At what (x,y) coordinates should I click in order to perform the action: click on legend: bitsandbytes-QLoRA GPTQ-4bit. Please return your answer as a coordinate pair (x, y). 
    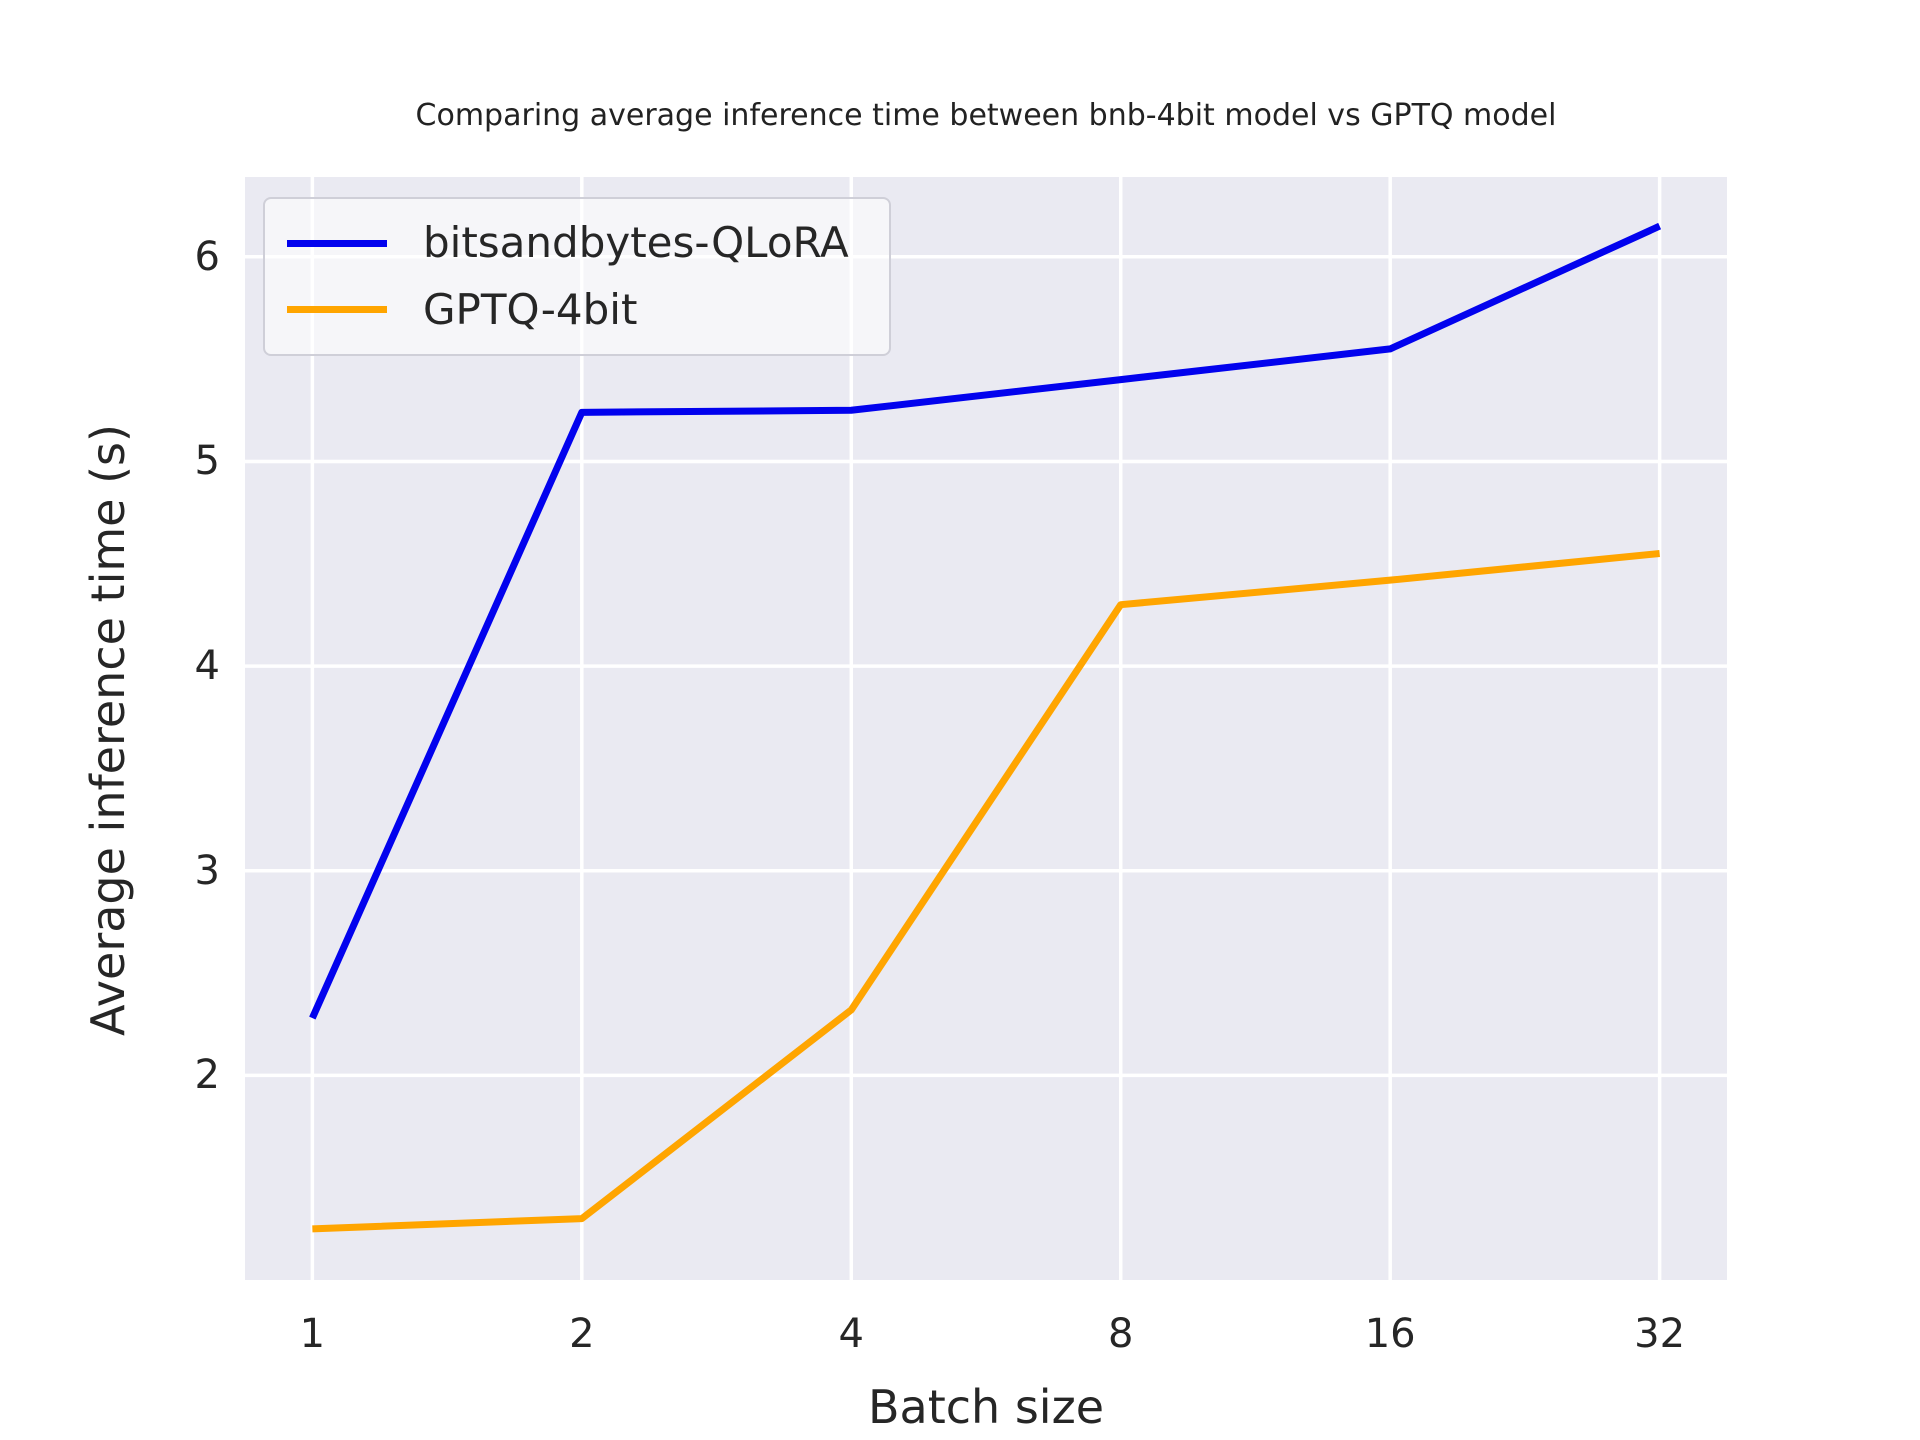
    Looking at the image, I should click on (577, 276).